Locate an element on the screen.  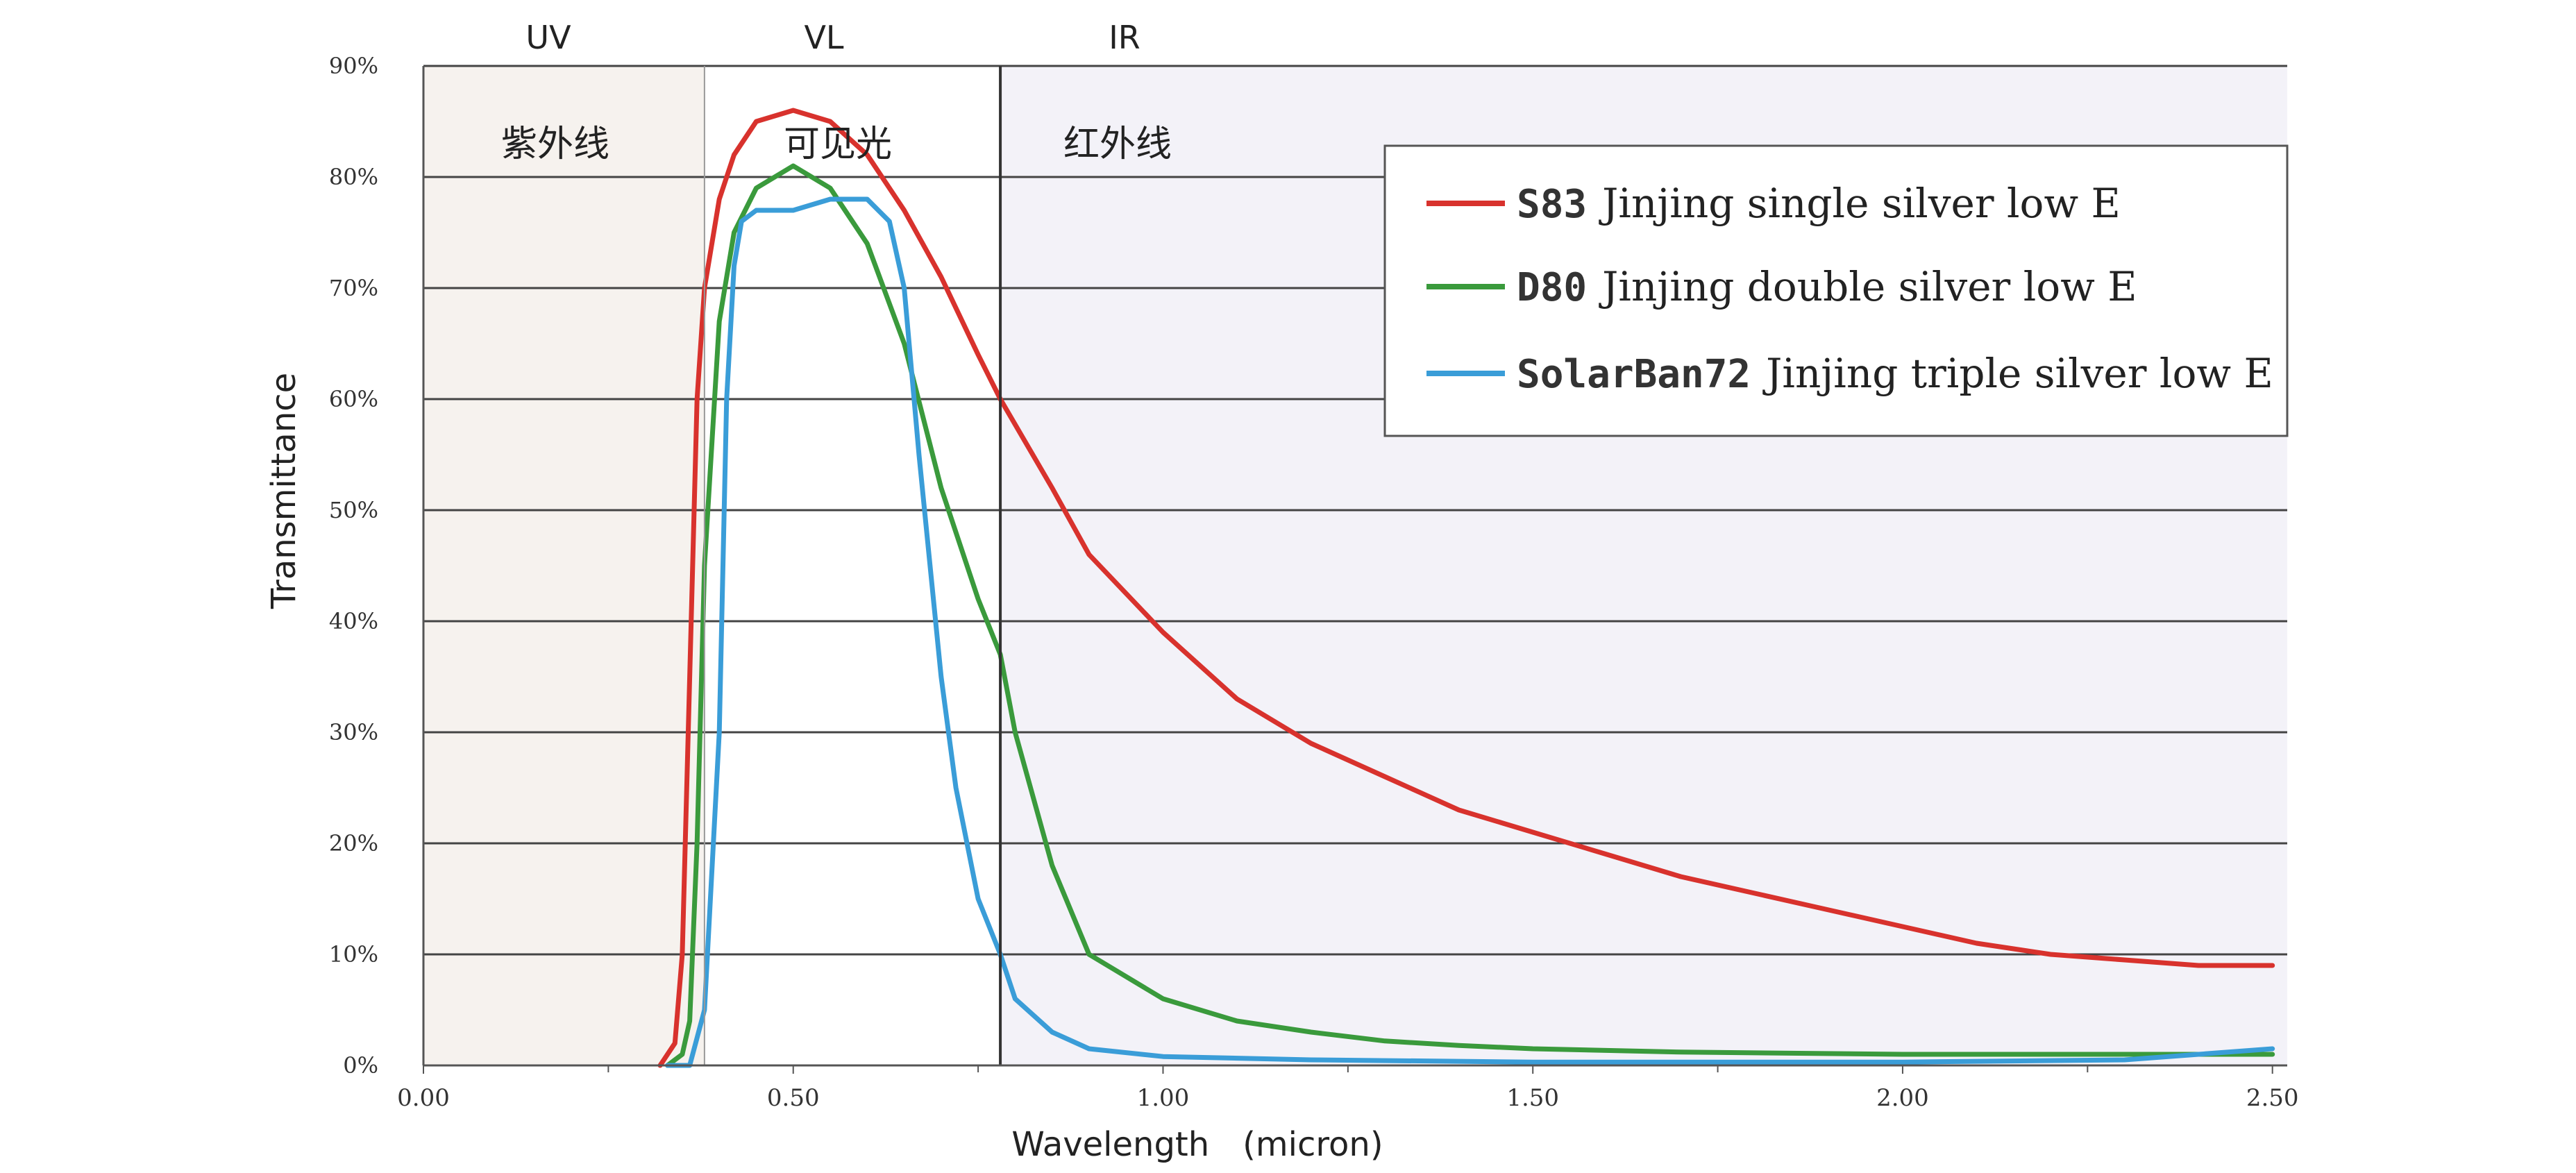
x-tick-label: 2.00 is located at coordinates (1902, 1098).